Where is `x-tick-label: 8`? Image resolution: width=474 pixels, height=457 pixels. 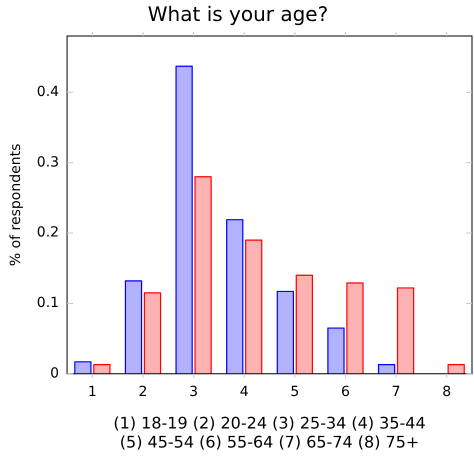
x-tick-label: 8 is located at coordinates (447, 392).